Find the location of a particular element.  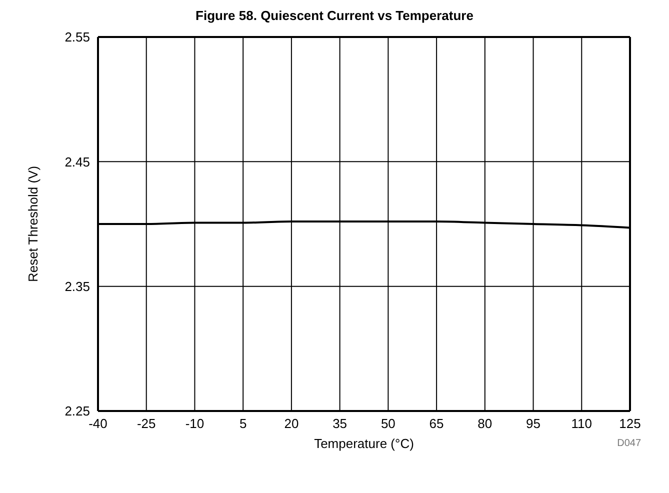

x-tick-label: 50 is located at coordinates (388, 424).